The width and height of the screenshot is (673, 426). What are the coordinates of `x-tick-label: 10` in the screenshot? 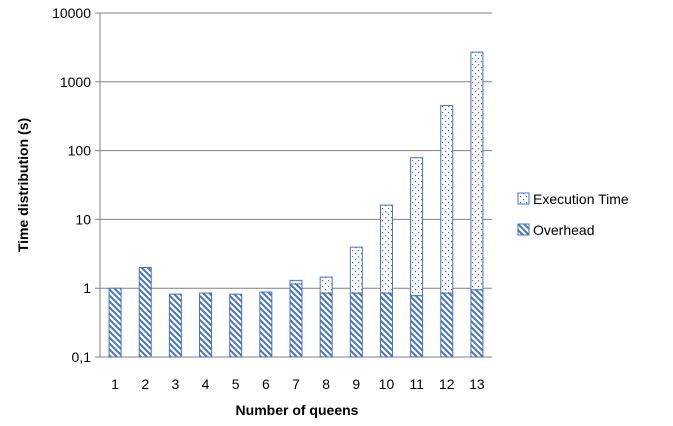 It's located at (387, 384).